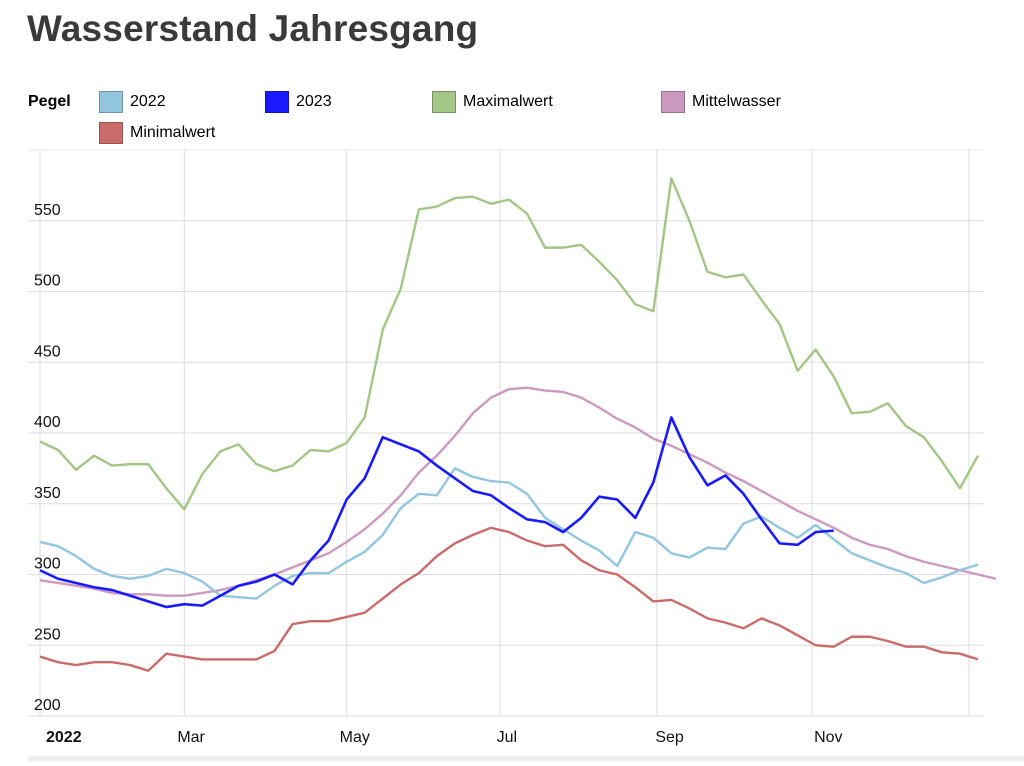 The image size is (1024, 766). I want to click on y-tick-label: 350, so click(47, 493).